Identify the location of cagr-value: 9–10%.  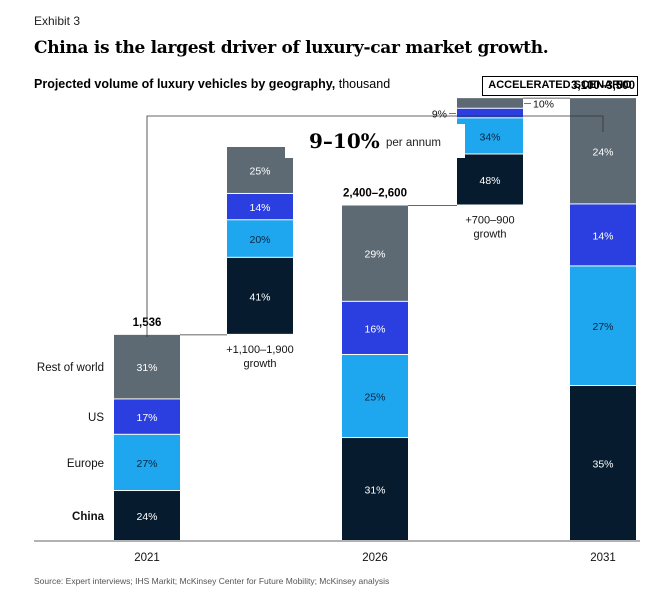
(344, 141).